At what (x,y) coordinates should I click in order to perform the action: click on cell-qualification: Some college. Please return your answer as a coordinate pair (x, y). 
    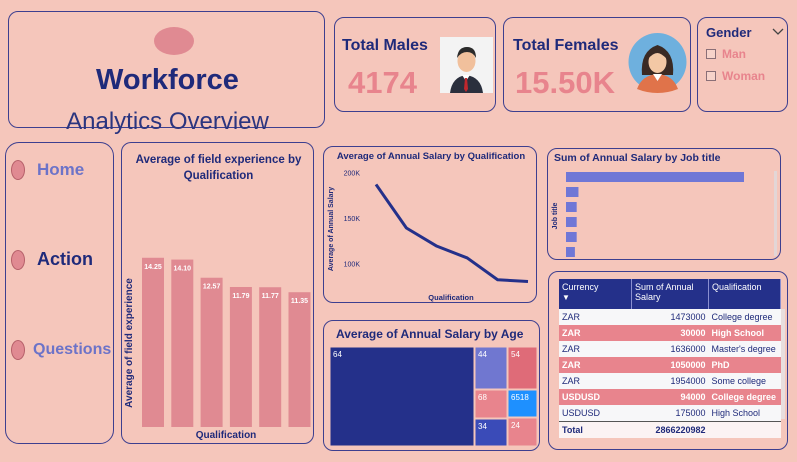
    Looking at the image, I should click on (744, 381).